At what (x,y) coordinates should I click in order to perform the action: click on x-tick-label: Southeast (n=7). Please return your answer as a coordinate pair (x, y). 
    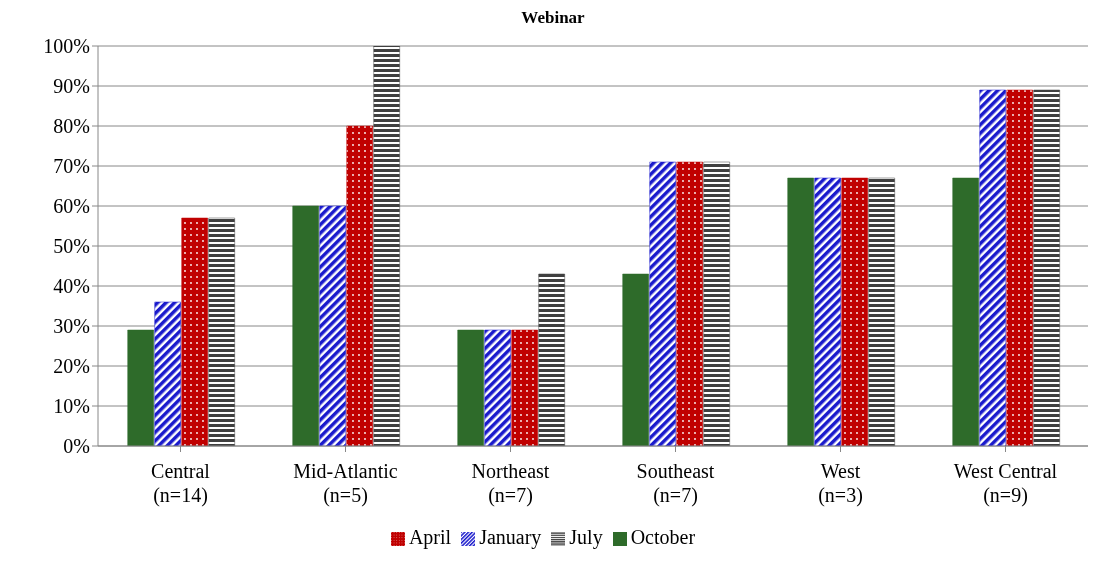
    Looking at the image, I should click on (675, 483).